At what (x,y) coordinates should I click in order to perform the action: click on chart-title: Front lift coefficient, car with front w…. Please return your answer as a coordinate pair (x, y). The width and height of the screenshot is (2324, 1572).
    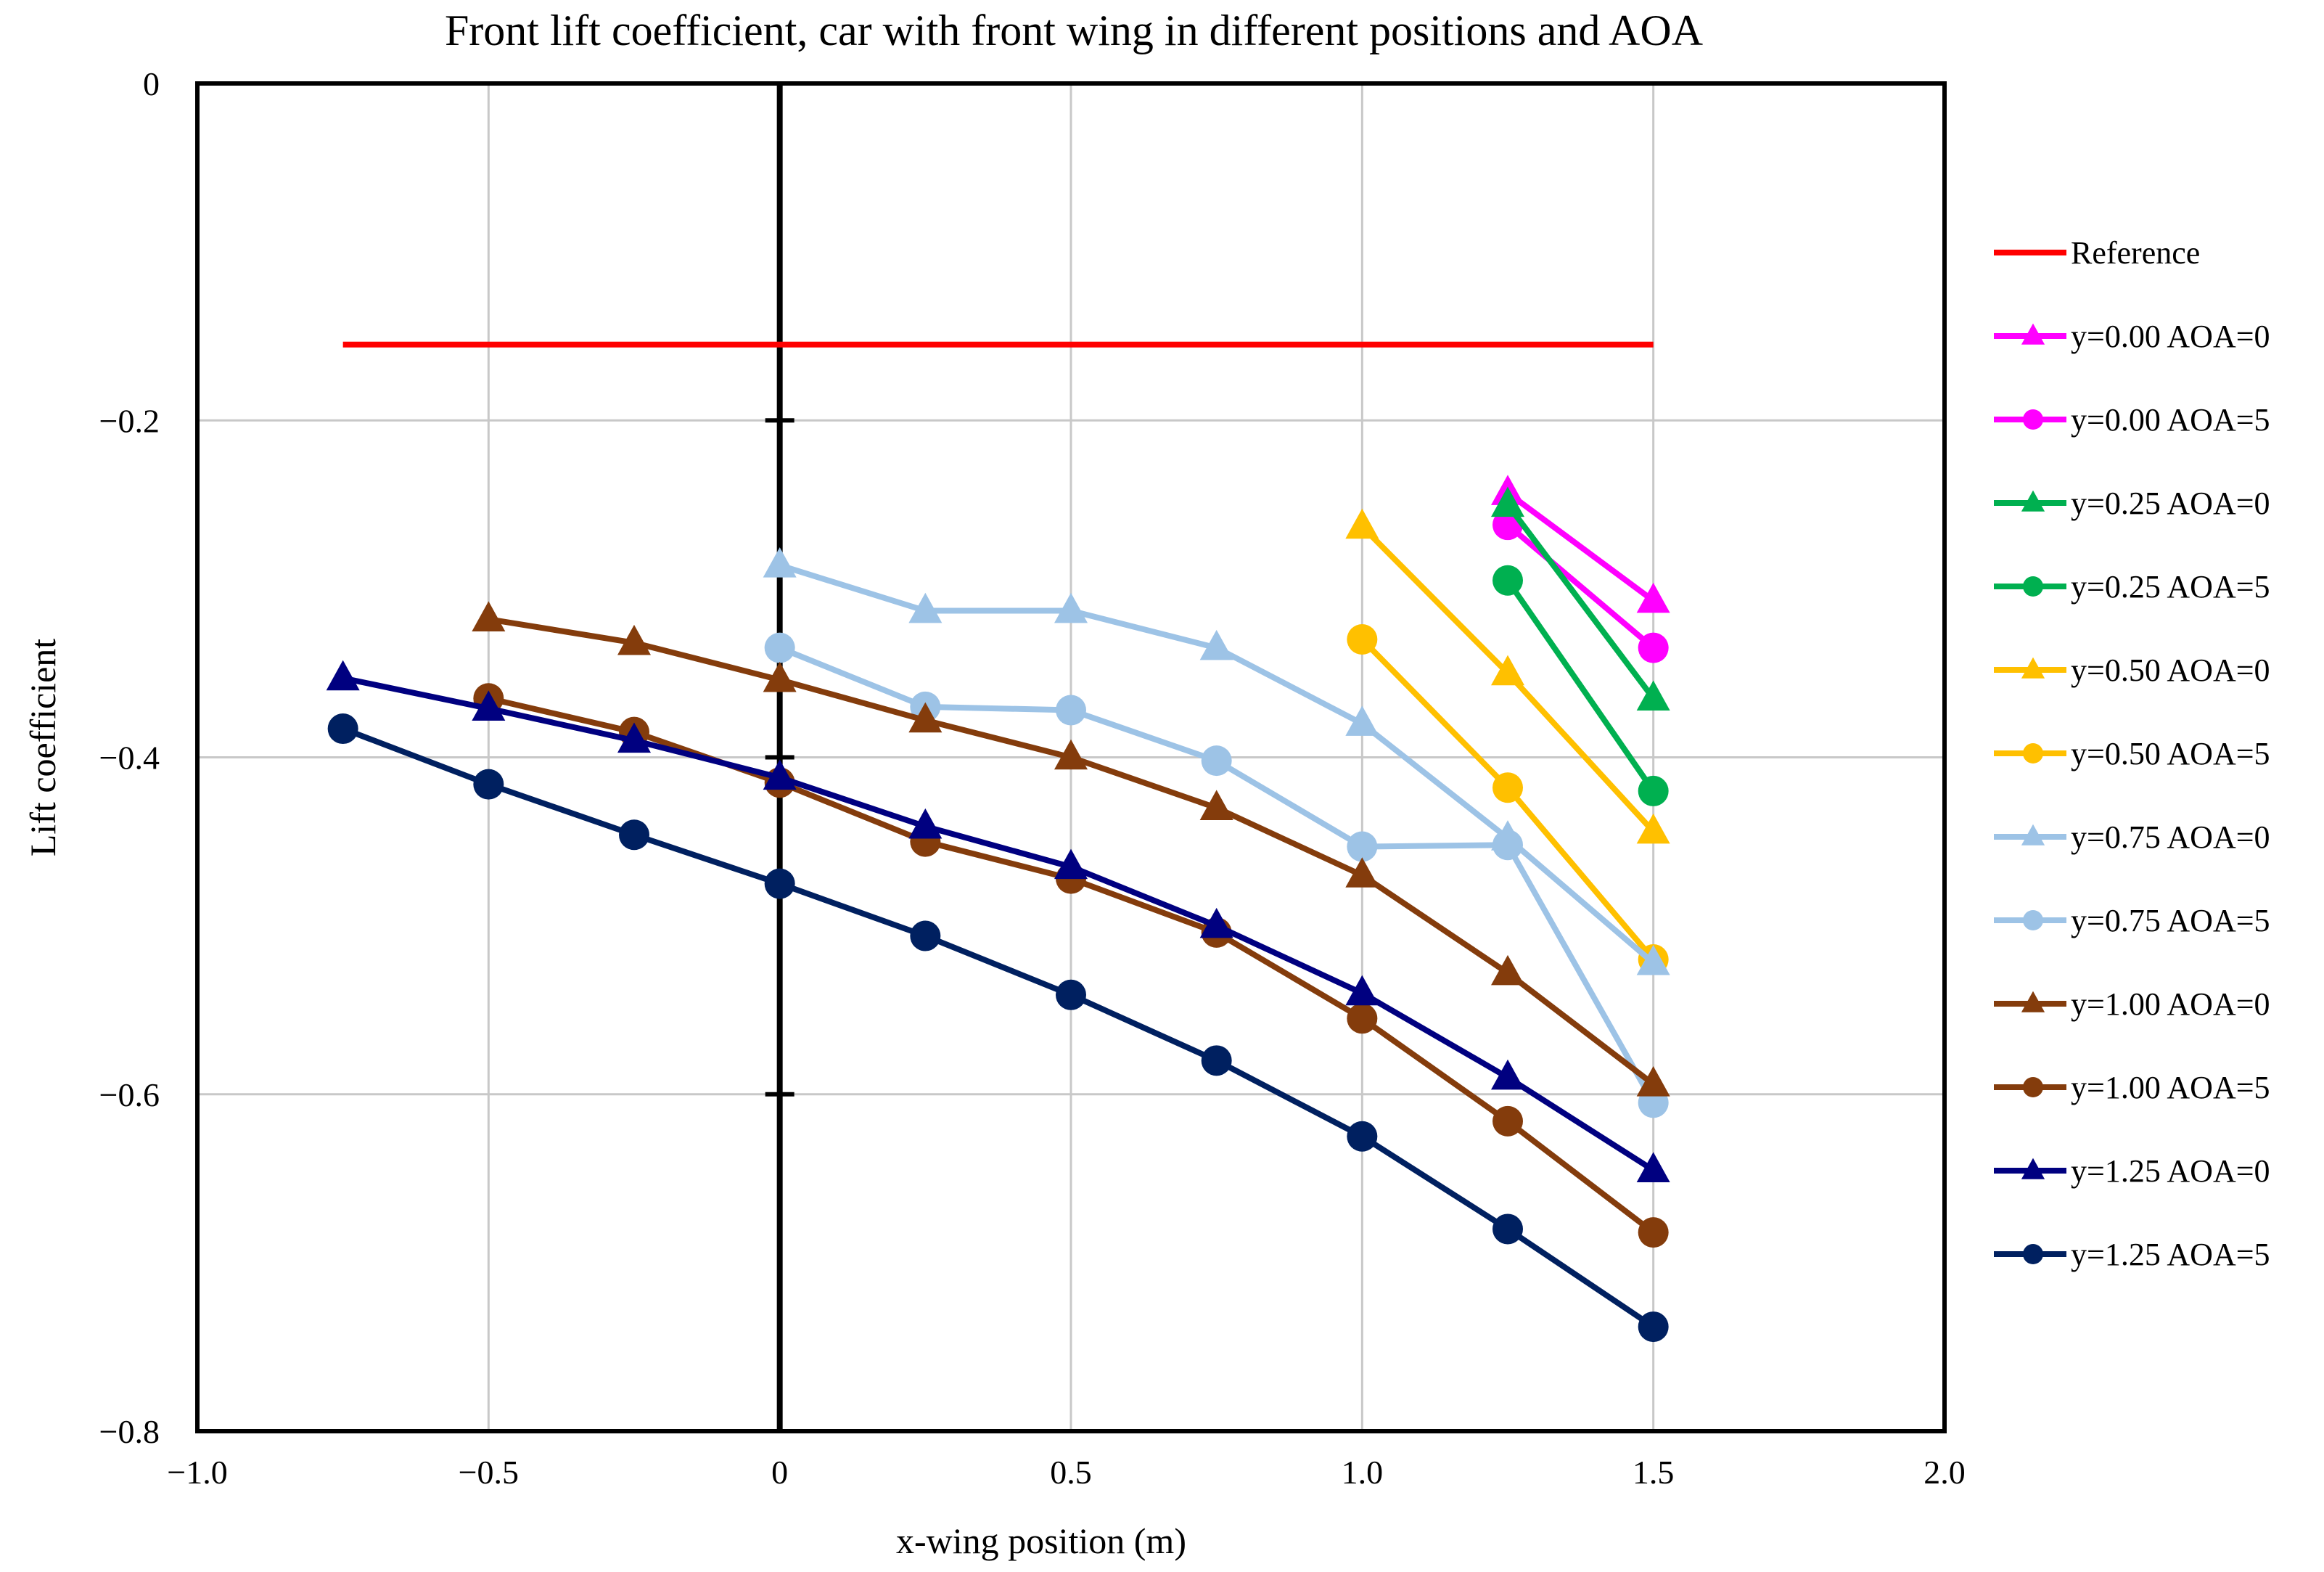
    Looking at the image, I should click on (1074, 30).